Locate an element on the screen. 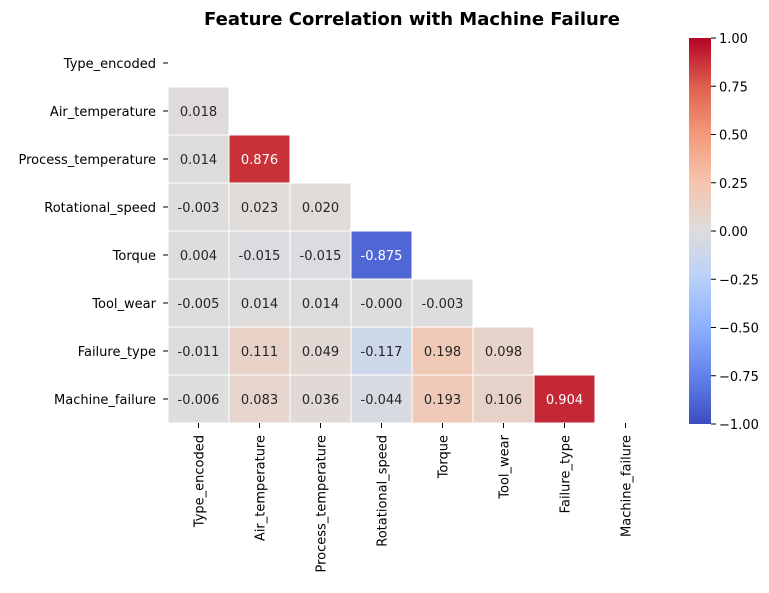 The width and height of the screenshot is (769, 593). y-tick-label: Air_temperature is located at coordinates (103, 112).